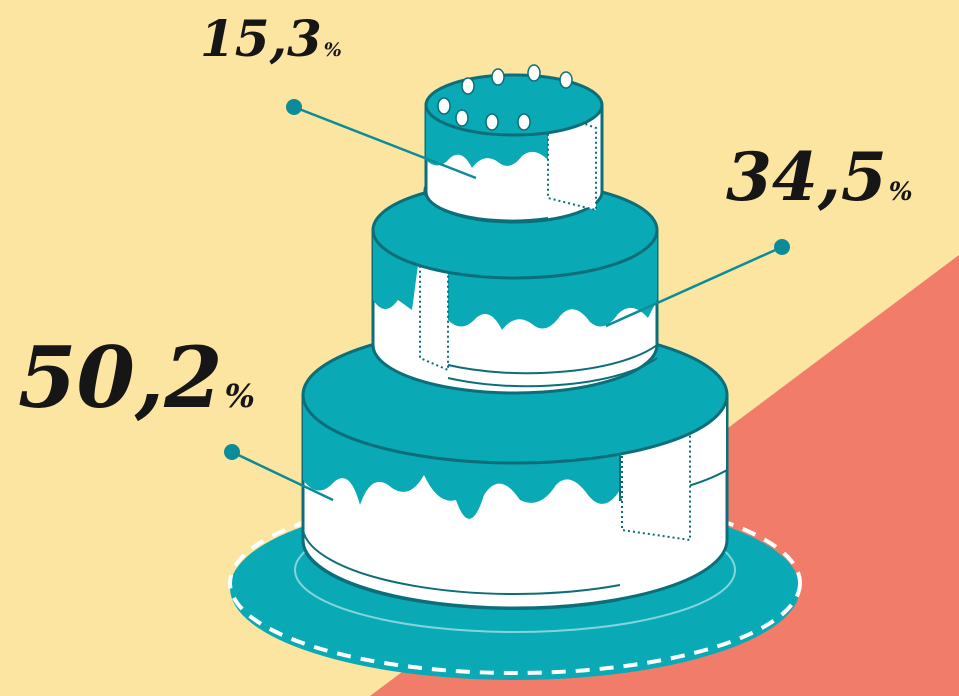 The height and width of the screenshot is (696, 959). Describe the element at coordinates (505, 97) in the screenshot. I see `meringue-decorations` at that location.